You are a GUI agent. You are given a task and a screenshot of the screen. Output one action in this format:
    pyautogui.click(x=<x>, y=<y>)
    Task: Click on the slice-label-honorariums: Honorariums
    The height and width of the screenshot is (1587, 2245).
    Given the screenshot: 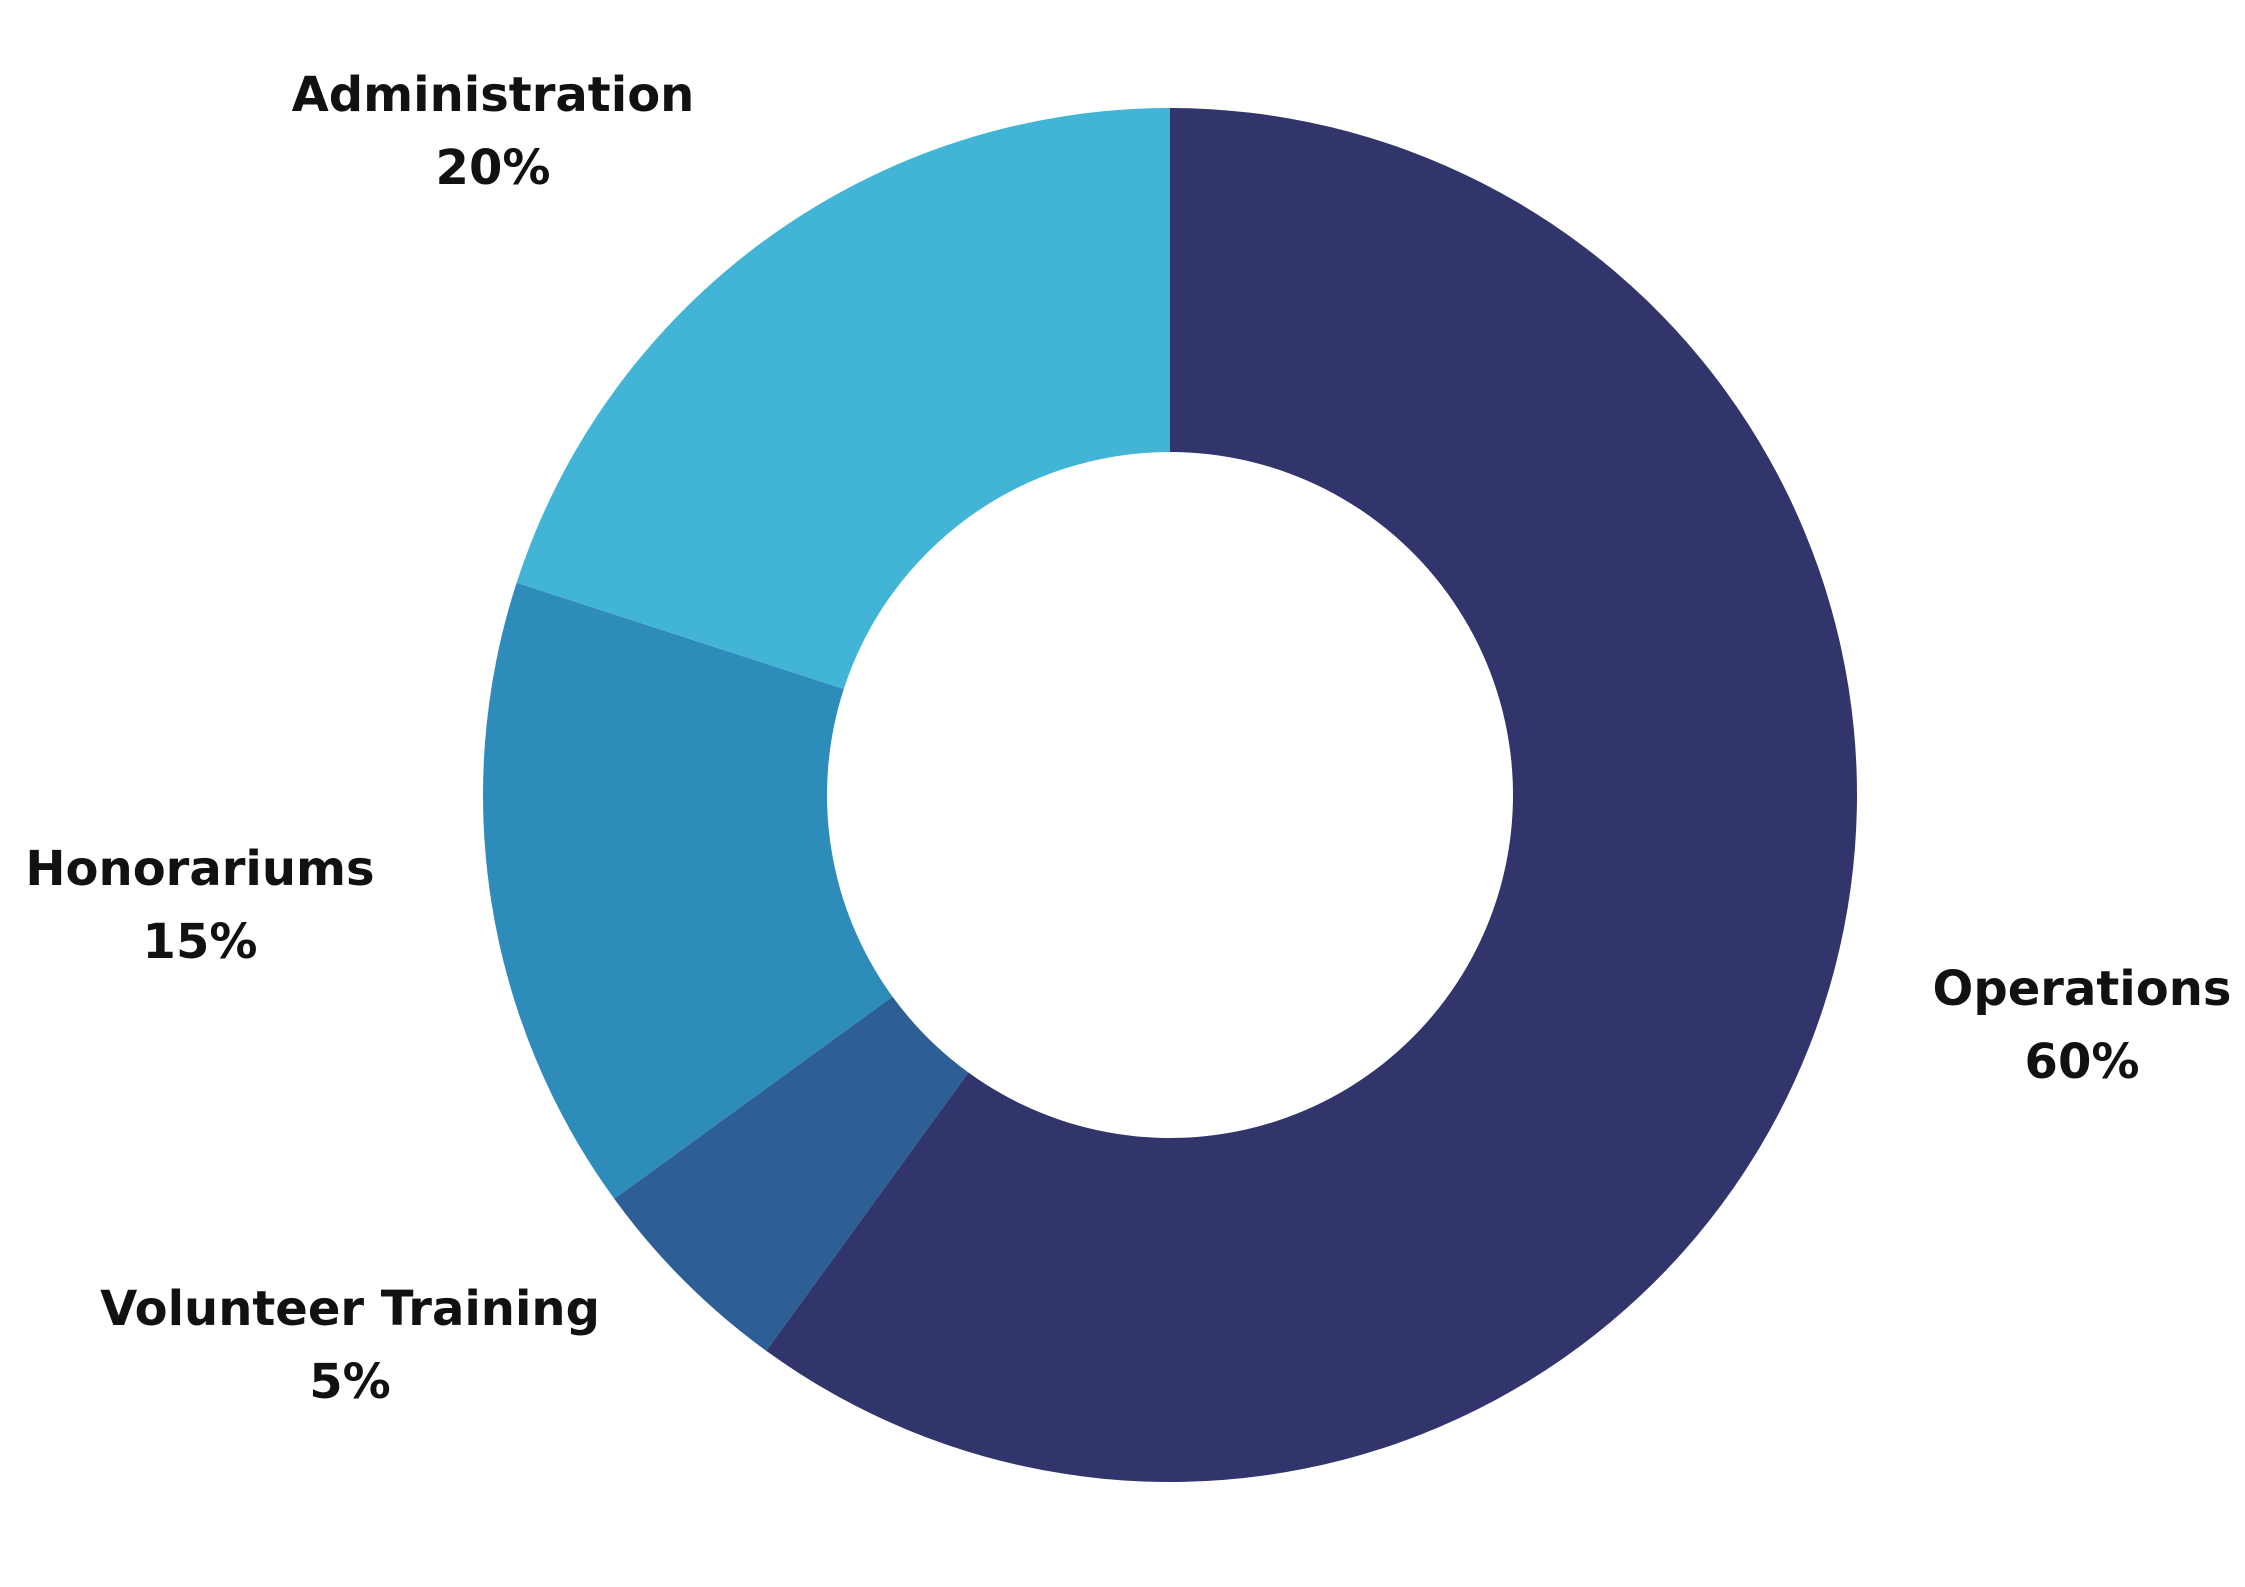 What is the action you would take?
    pyautogui.click(x=199, y=869)
    